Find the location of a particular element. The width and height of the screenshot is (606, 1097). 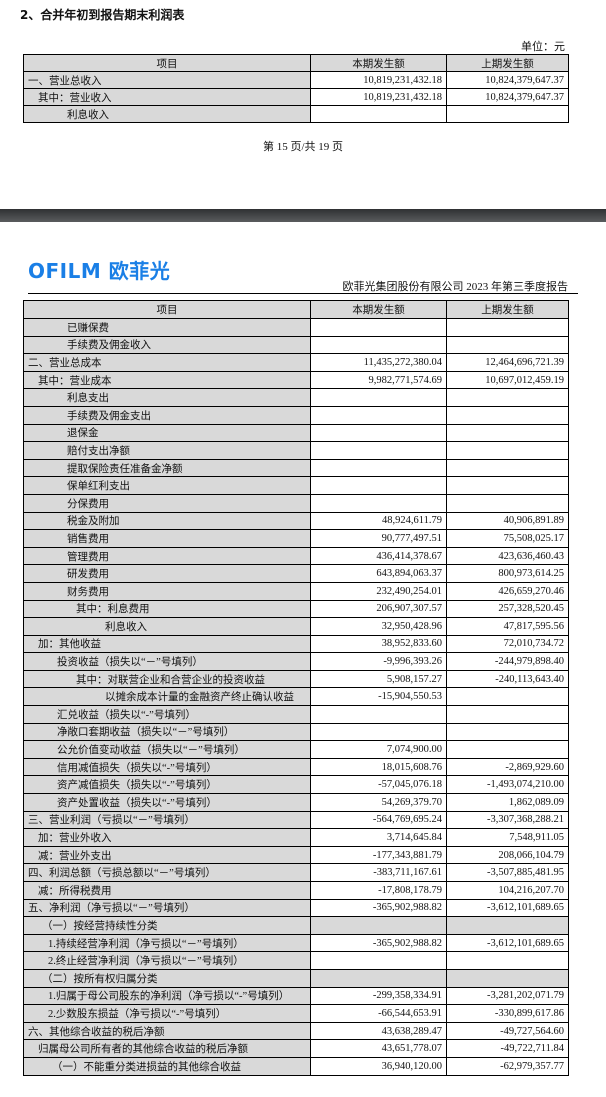

table-row: 提取保险责任准备金净额 is located at coordinates (296, 468).